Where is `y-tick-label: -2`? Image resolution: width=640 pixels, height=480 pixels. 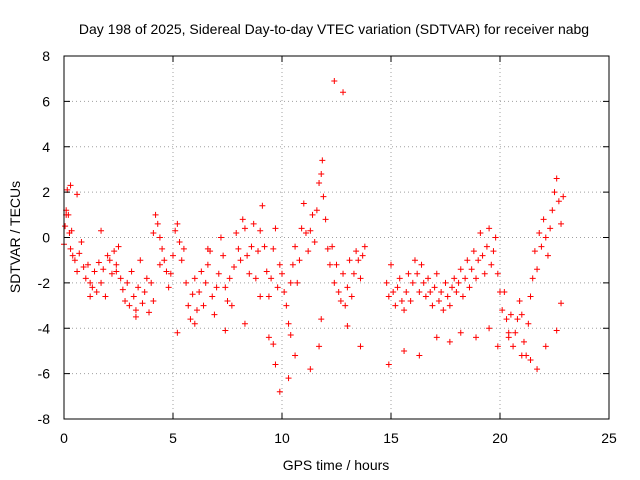 y-tick-label: -2 is located at coordinates (44, 283).